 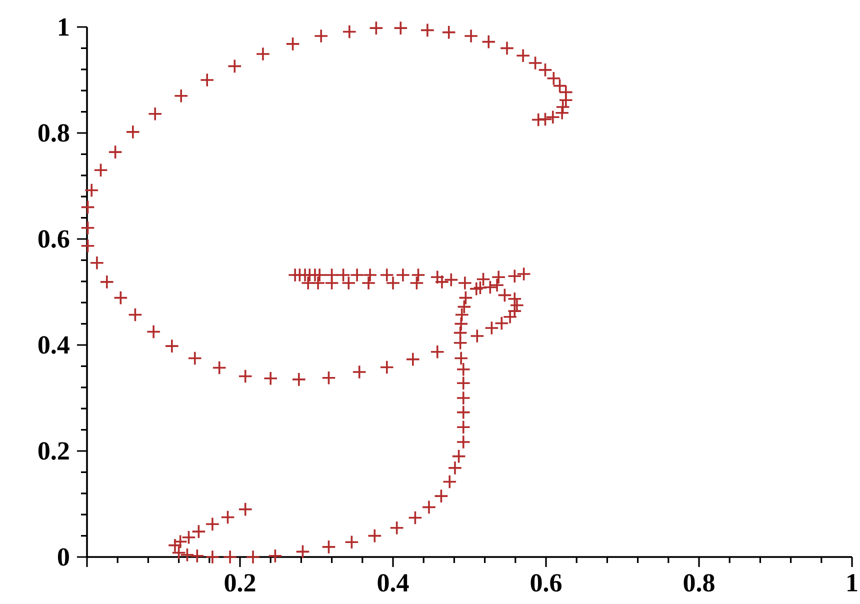 What do you see at coordinates (240, 583) in the screenshot?
I see `x-tick-label: 0.2` at bounding box center [240, 583].